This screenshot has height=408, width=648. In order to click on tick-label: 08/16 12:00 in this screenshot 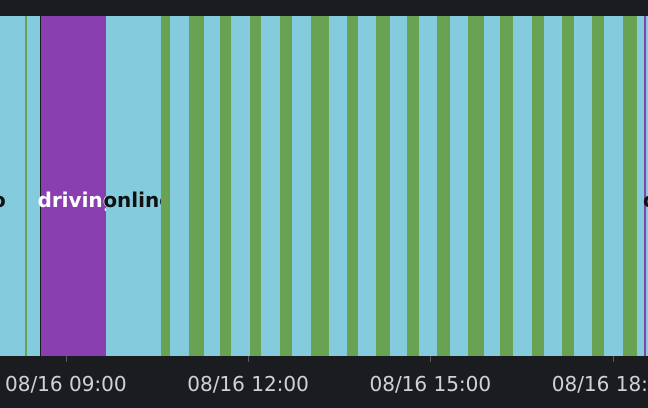, I will do `click(248, 384)`.